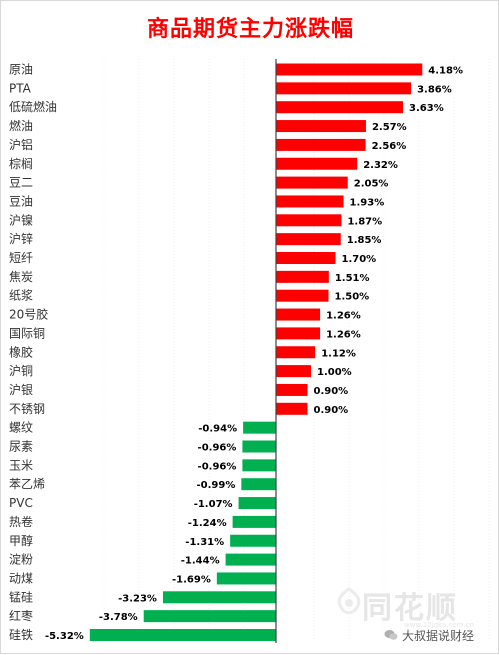 Image resolution: width=499 pixels, height=655 pixels. I want to click on value-label: 1.12%, so click(338, 353).